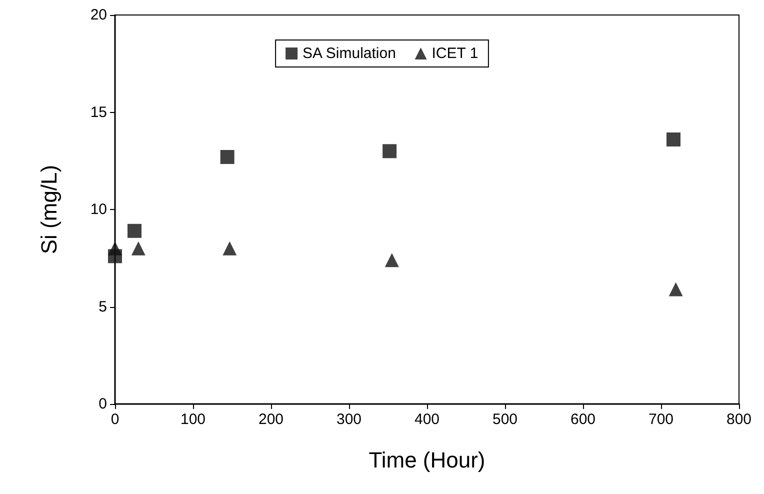 This screenshot has height=494, width=764. What do you see at coordinates (455, 53) in the screenshot?
I see `legend-label: ICET 1` at bounding box center [455, 53].